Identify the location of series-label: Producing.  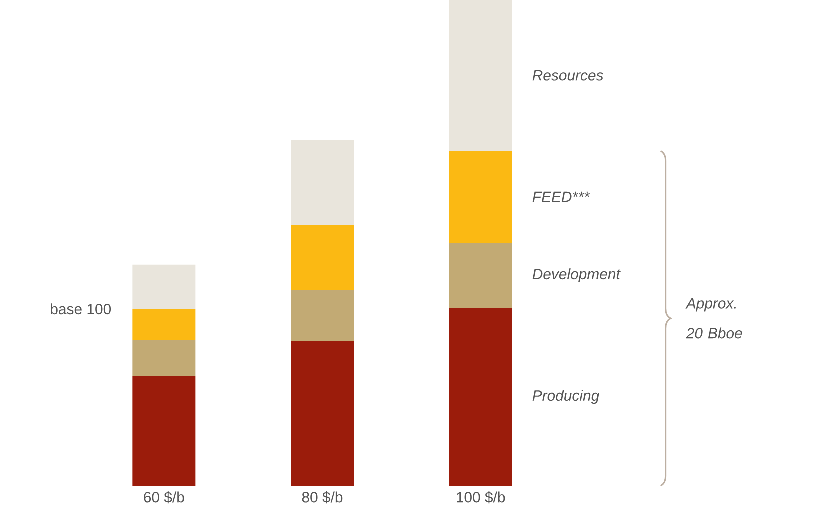
(566, 397).